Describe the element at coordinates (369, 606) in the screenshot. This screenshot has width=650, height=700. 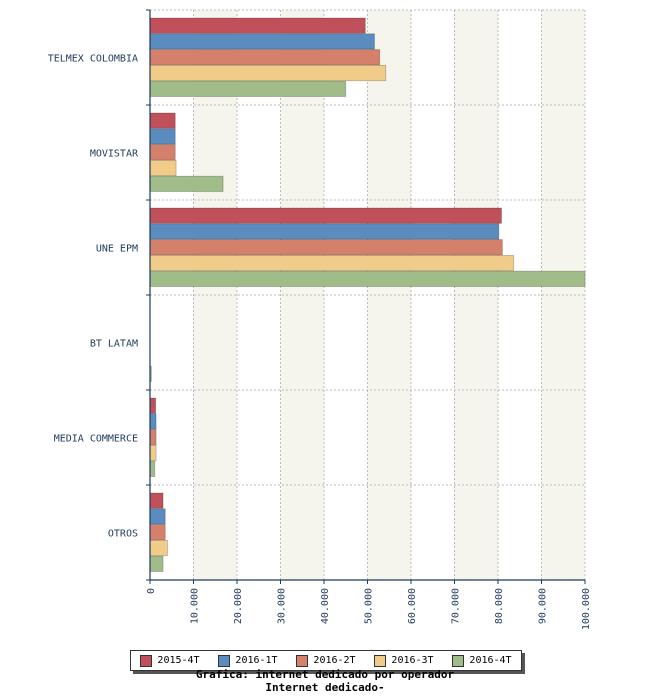
I see `x-tick-label: 50.000` at that location.